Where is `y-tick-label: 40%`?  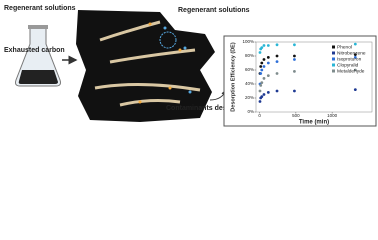
y-tick-label: 40% is located at coordinates (249, 83).